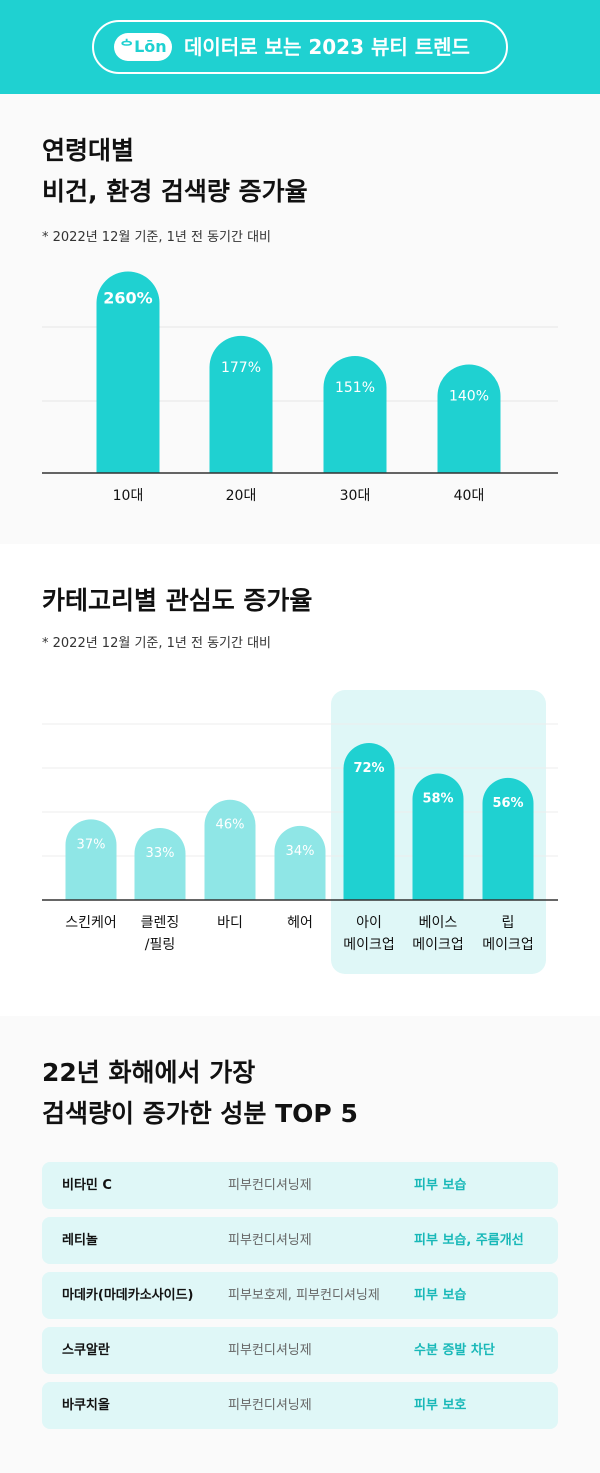  What do you see at coordinates (355, 496) in the screenshot?
I see `category-label: 30대` at bounding box center [355, 496].